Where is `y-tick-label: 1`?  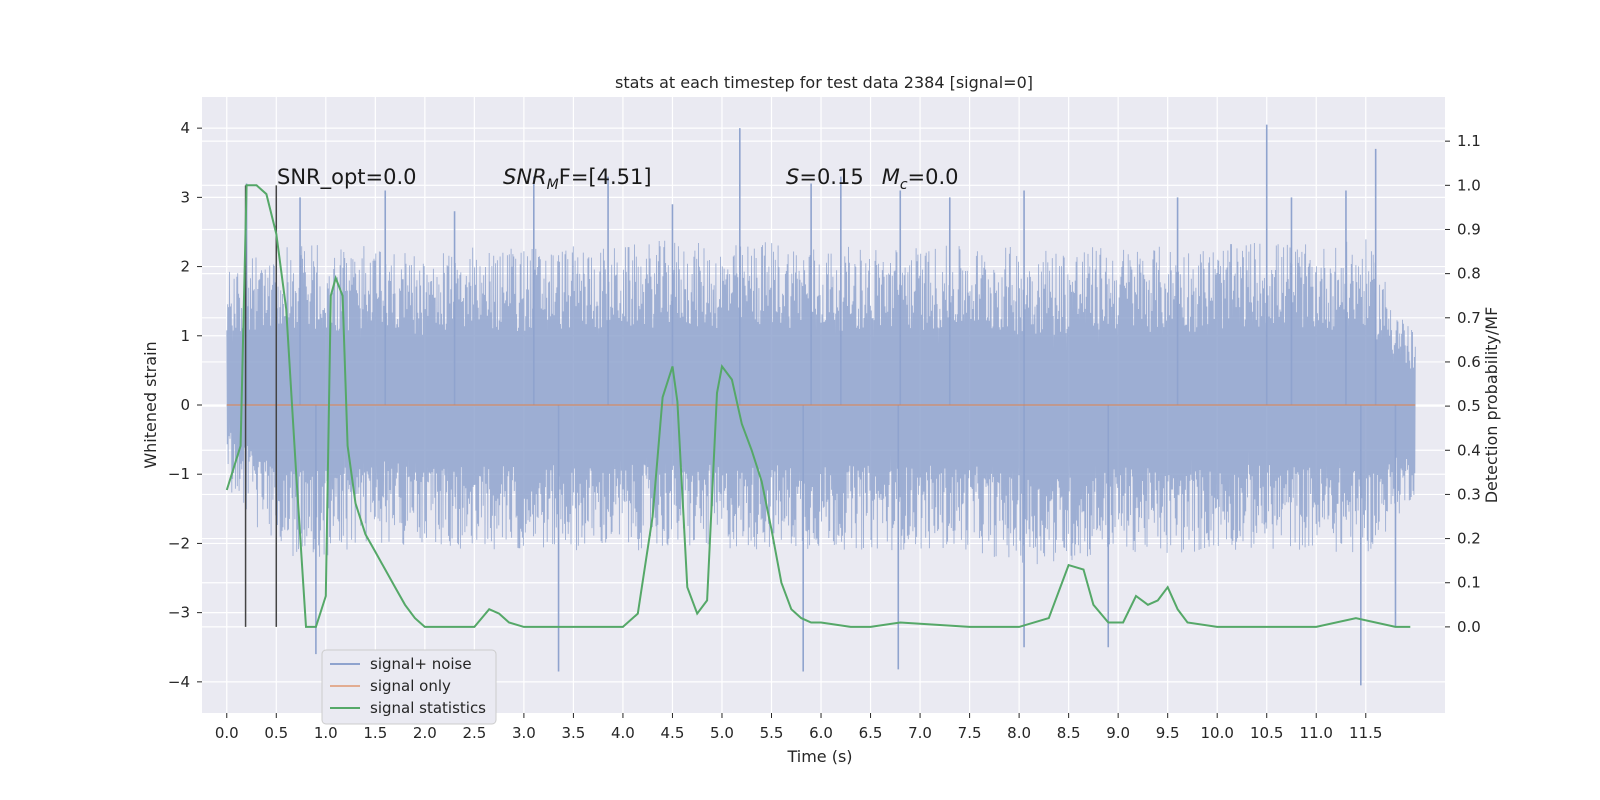 y-tick-label: 1 is located at coordinates (185, 336).